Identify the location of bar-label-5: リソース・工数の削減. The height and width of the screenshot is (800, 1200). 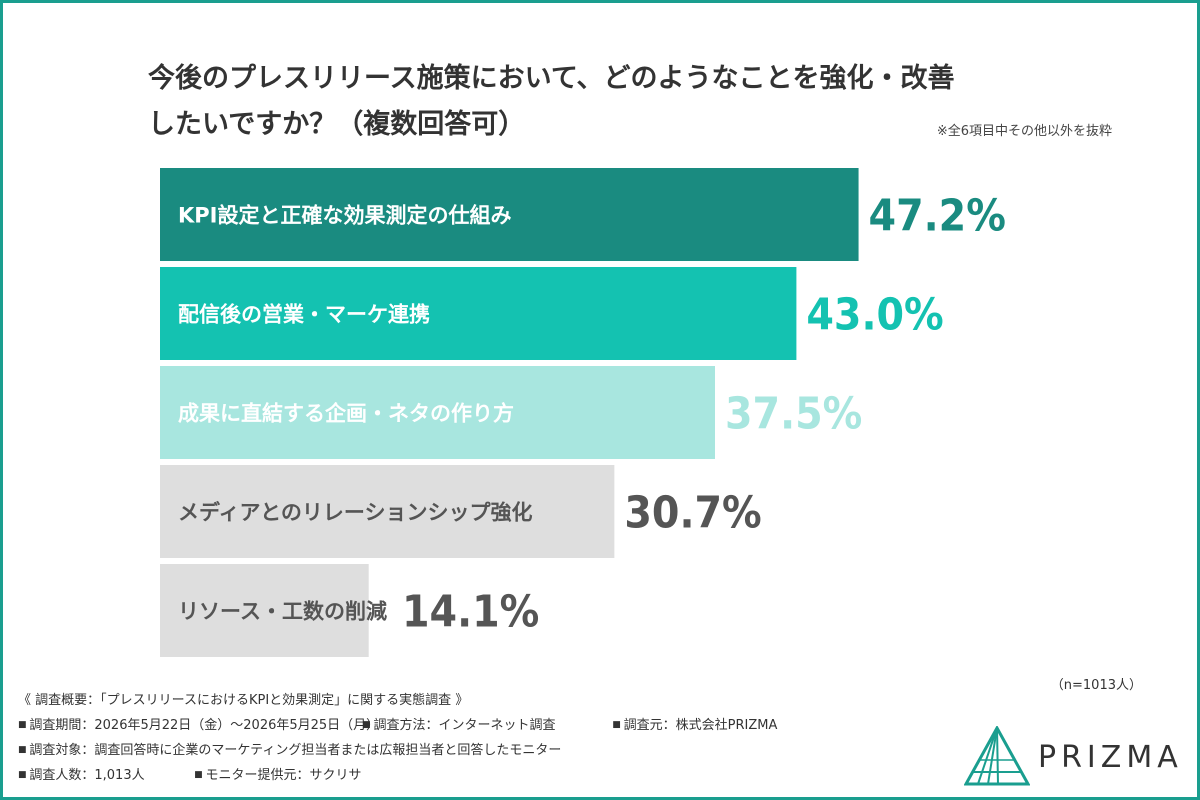
(282, 612).